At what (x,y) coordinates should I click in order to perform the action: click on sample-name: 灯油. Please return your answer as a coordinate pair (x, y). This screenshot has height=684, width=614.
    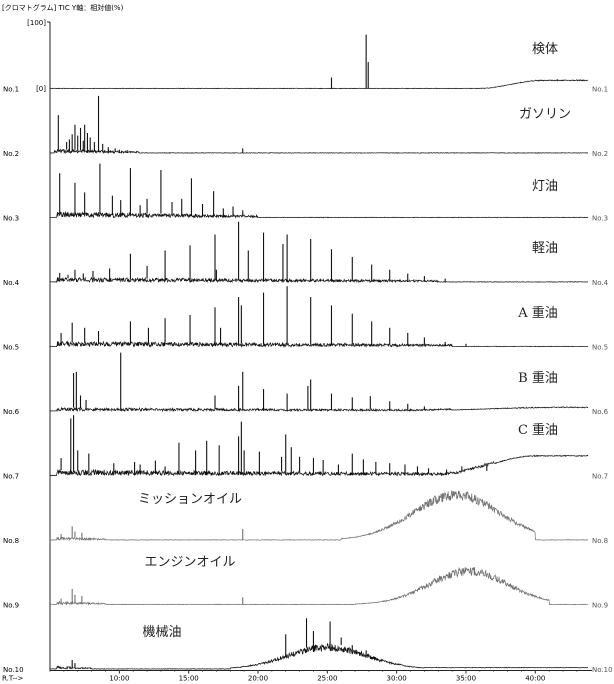
    Looking at the image, I should click on (545, 186).